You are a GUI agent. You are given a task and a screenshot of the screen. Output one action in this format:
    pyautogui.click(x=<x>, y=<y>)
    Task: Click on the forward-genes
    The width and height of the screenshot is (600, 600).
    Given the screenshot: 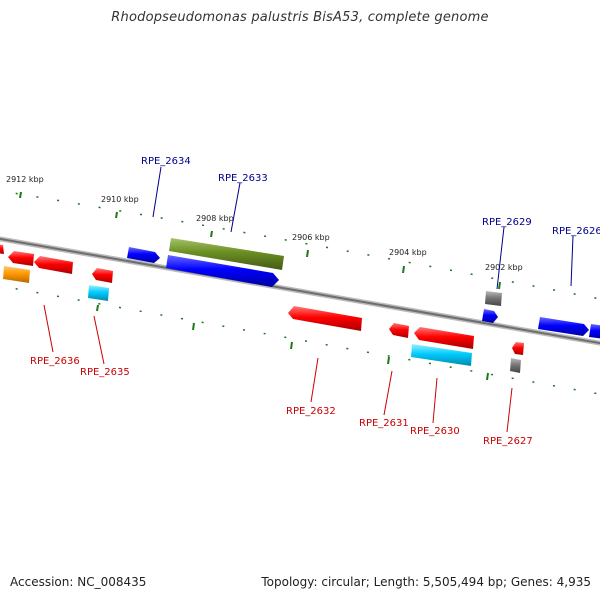 What is the action you would take?
    pyautogui.click(x=363, y=288)
    